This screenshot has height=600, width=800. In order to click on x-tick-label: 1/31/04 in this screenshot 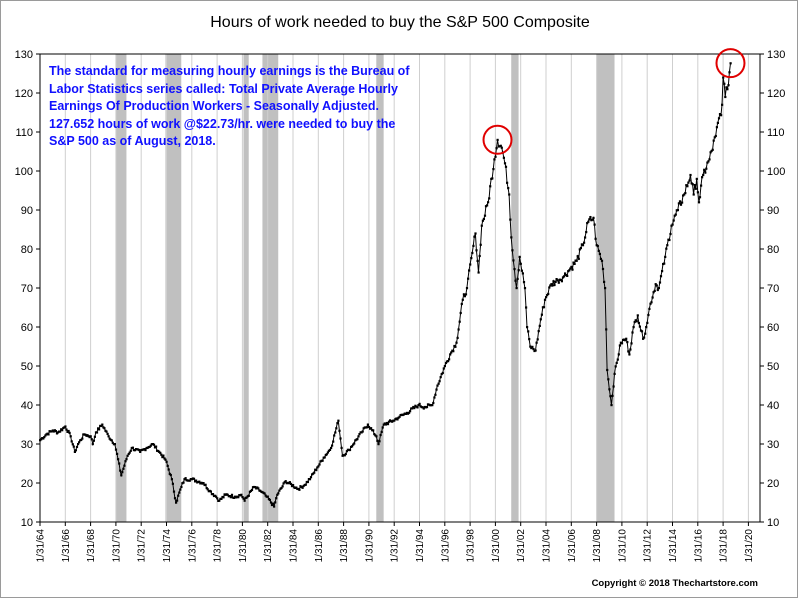, I will do `click(547, 546)`.